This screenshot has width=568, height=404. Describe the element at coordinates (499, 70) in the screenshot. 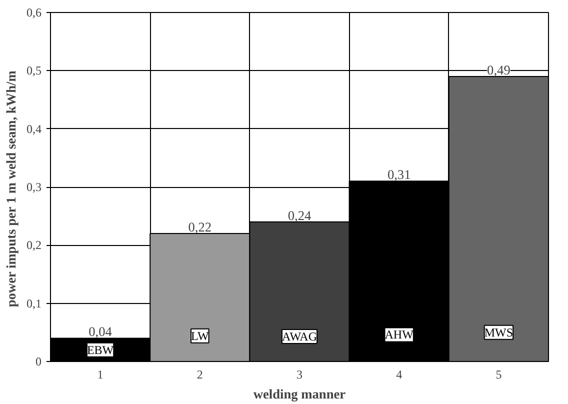

I see `data-label: 0,49` at that location.